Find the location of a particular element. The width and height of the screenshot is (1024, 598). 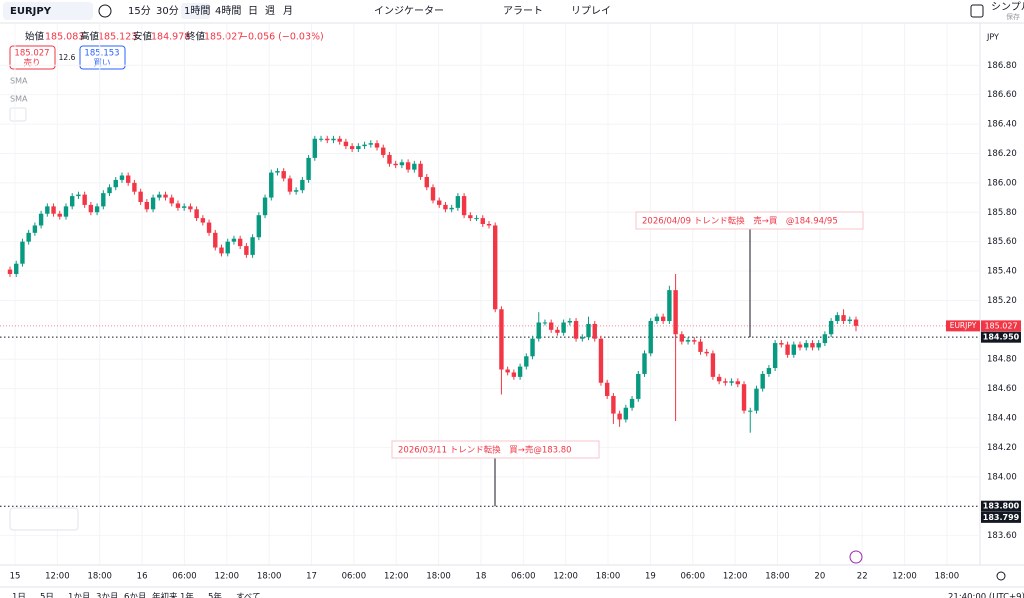

annotation-box is located at coordinates (495, 449).